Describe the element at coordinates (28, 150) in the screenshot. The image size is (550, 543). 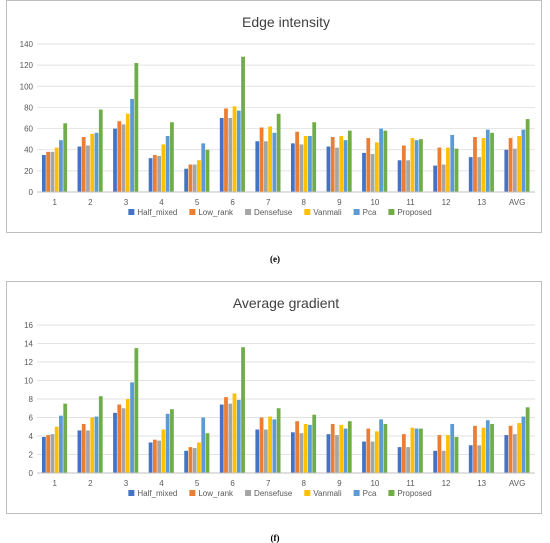
I see `y-tick-label: 40` at that location.